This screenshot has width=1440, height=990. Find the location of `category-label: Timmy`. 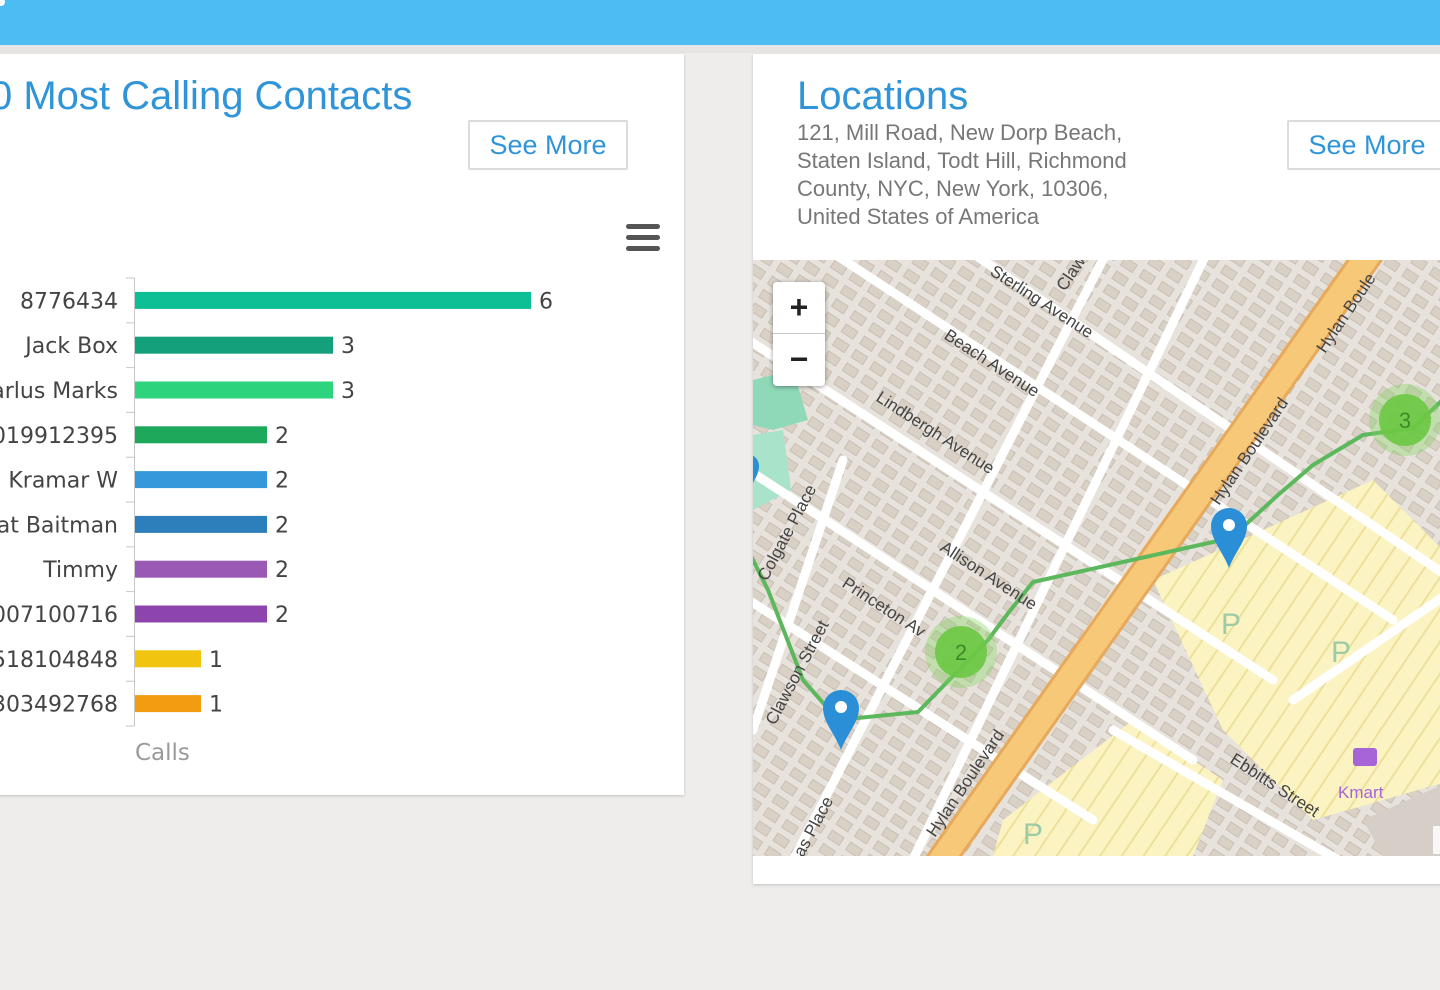

category-label: Timmy is located at coordinates (80, 570).